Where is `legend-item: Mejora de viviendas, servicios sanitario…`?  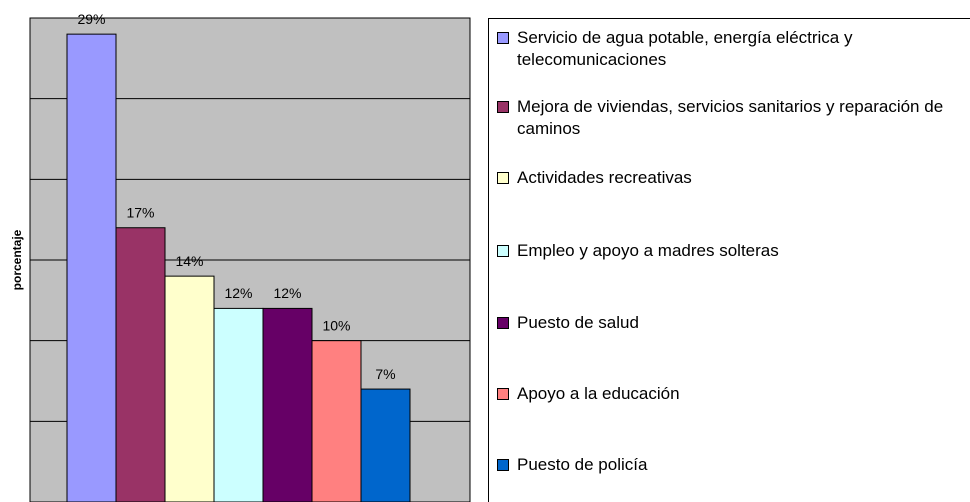
legend-item: Mejora de viviendas, servicios sanitario… is located at coordinates (733, 118).